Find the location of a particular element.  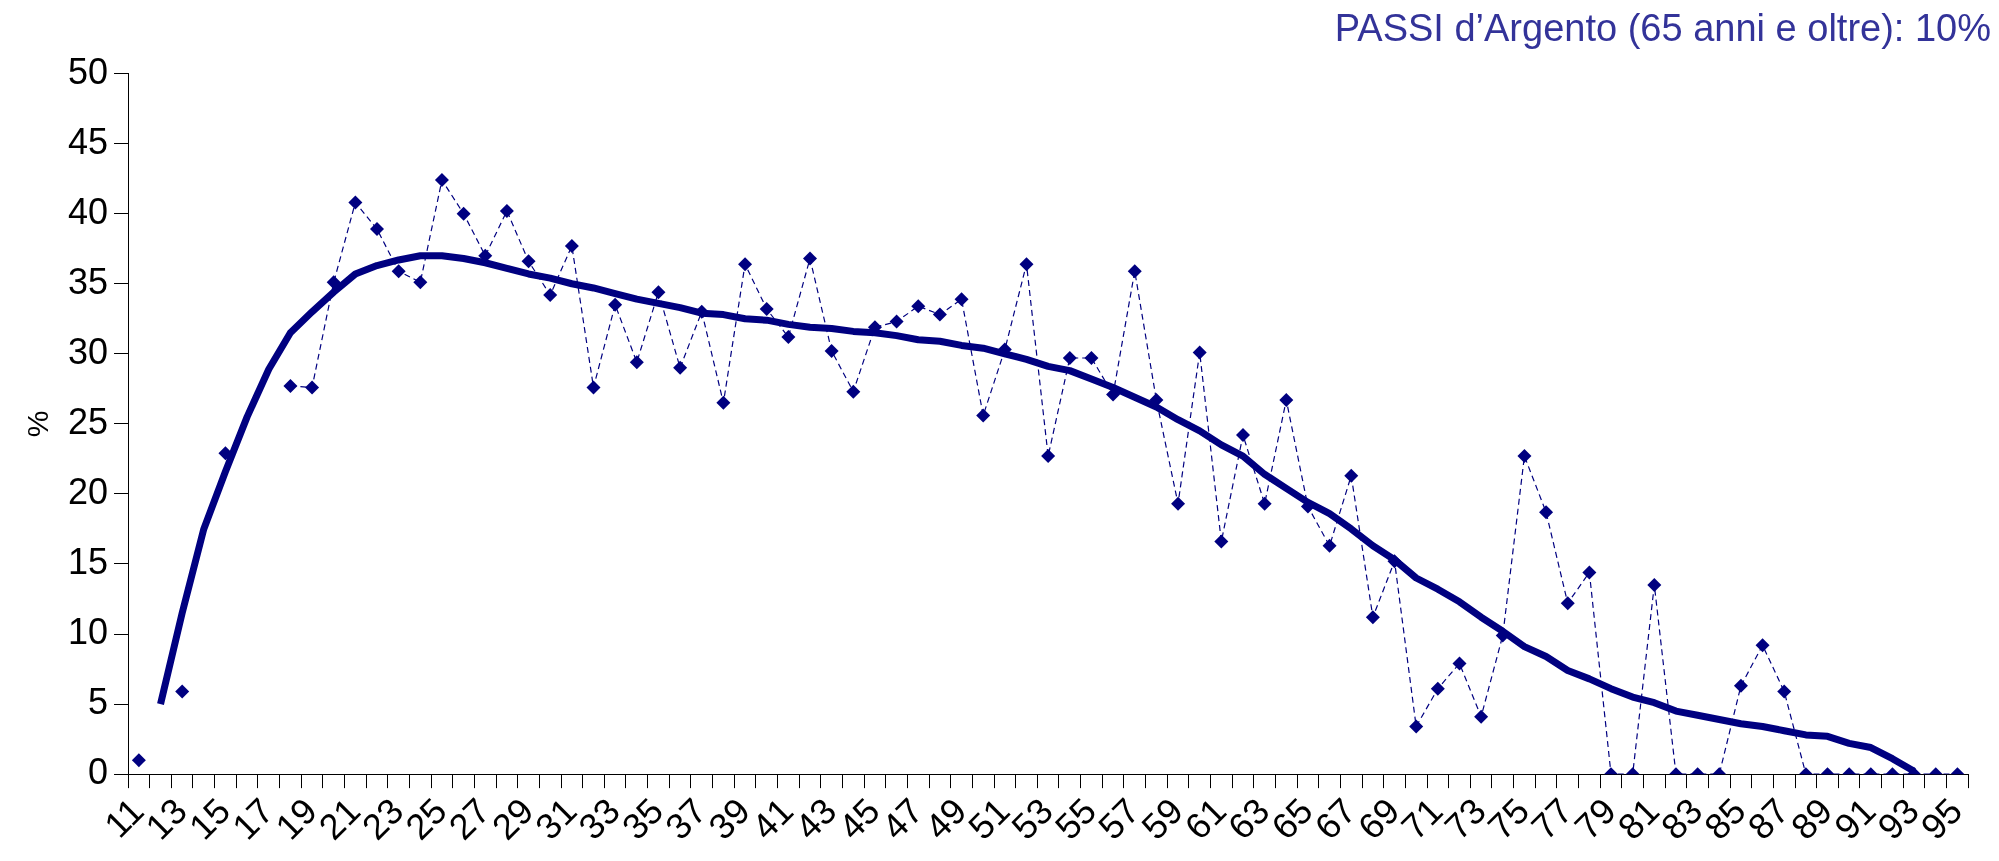

y-tick-label: 50 is located at coordinates (88, 71).